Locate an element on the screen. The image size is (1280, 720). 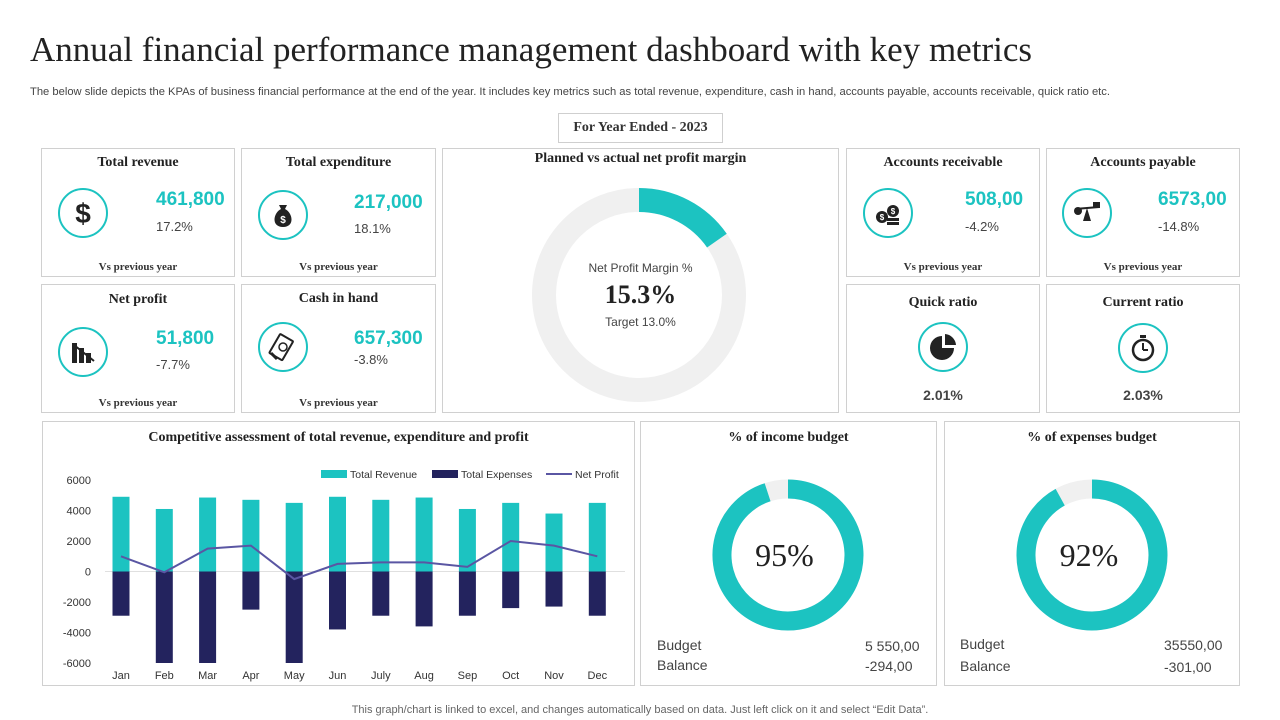
coins-icon: $ $ is located at coordinates (888, 213).